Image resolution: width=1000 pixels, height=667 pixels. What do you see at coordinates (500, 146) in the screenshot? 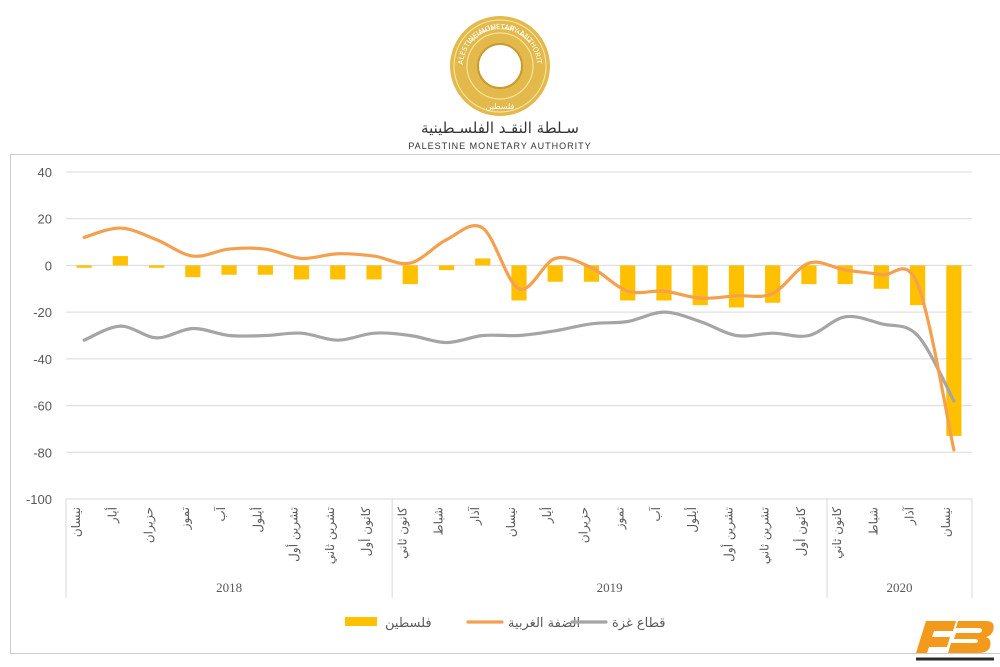
I see `org-name-english: PALESTINE MONETARY AUTHORITY` at bounding box center [500, 146].